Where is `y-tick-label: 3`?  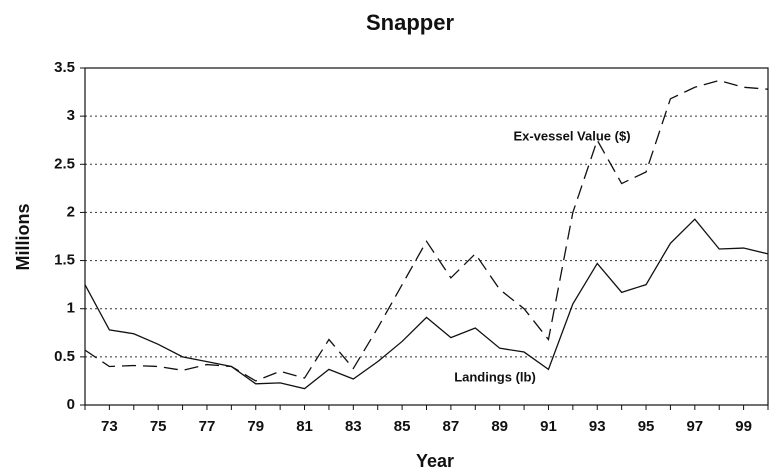 y-tick-label: 3 is located at coordinates (71, 115).